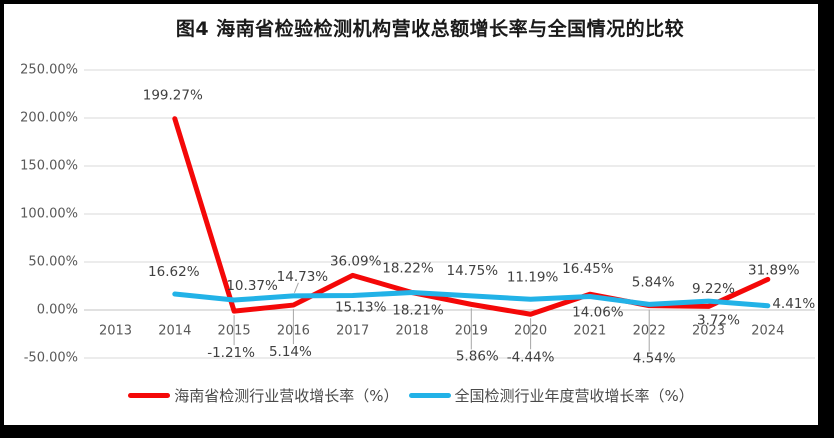 This screenshot has width=834, height=438. What do you see at coordinates (49, 166) in the screenshot?
I see `y-tick-label: 150.00%` at bounding box center [49, 166].